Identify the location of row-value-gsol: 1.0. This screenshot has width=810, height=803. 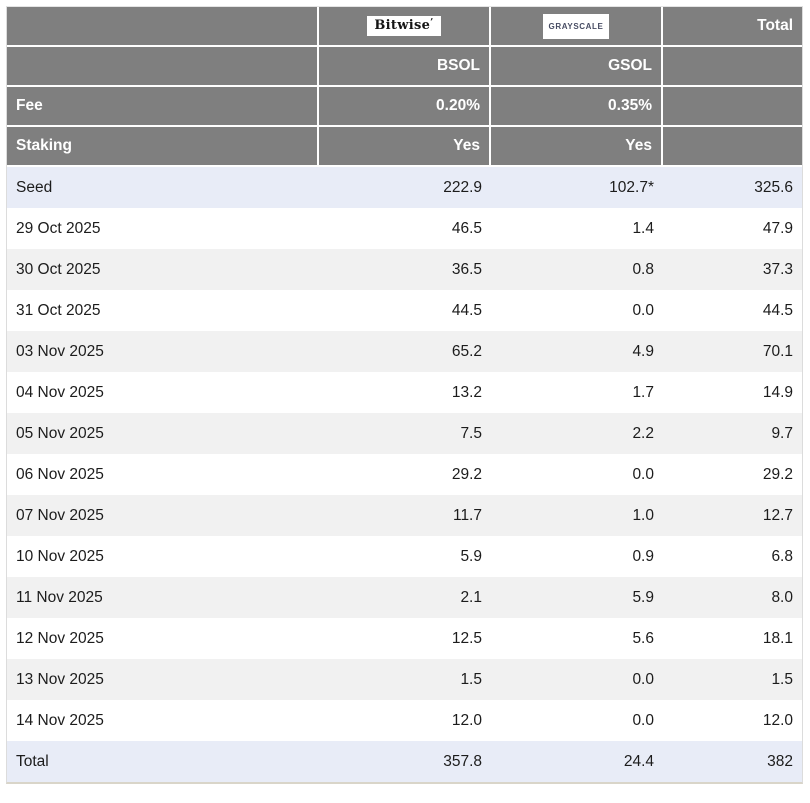
(643, 515).